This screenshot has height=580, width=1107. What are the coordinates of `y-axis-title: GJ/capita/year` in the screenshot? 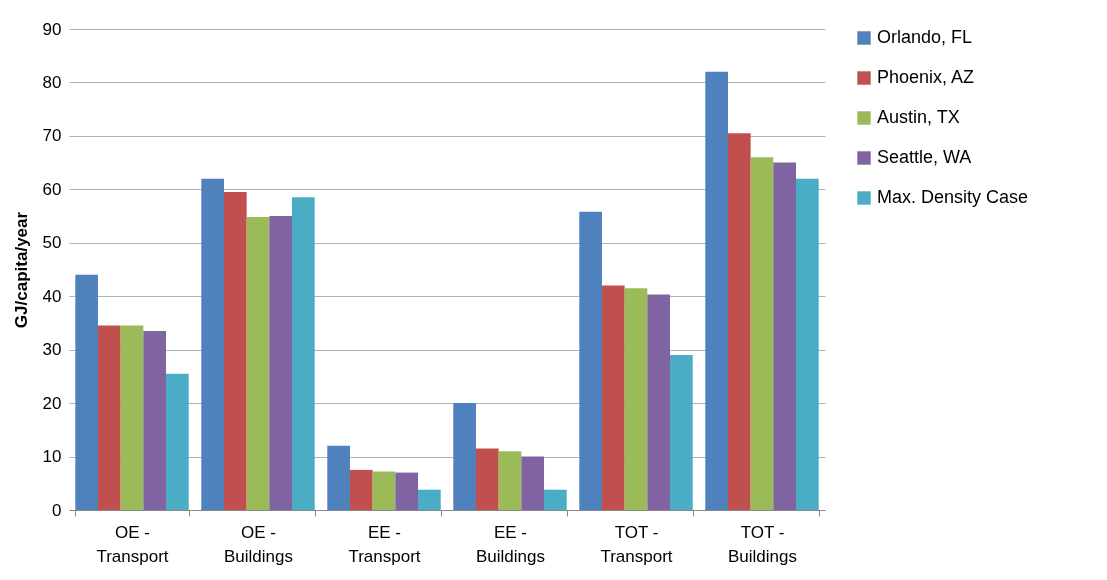 It's located at (21, 270).